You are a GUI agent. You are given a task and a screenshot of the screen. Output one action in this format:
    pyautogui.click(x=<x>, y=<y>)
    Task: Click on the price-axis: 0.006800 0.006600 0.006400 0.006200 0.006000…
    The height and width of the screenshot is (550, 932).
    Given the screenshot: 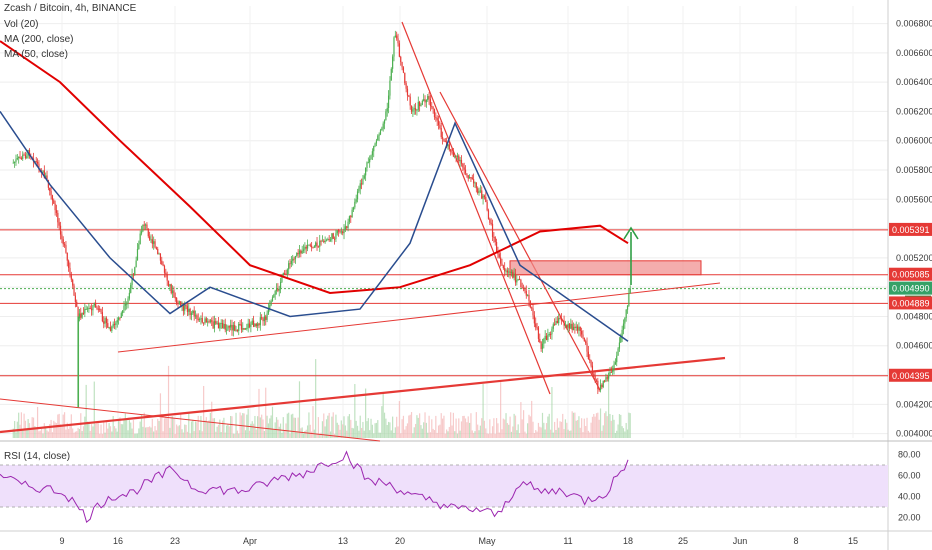 What is the action you would take?
    pyautogui.click(x=910, y=229)
    